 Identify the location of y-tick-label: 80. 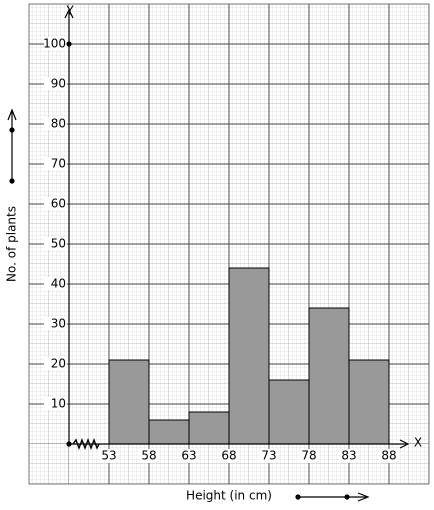
(58, 124).